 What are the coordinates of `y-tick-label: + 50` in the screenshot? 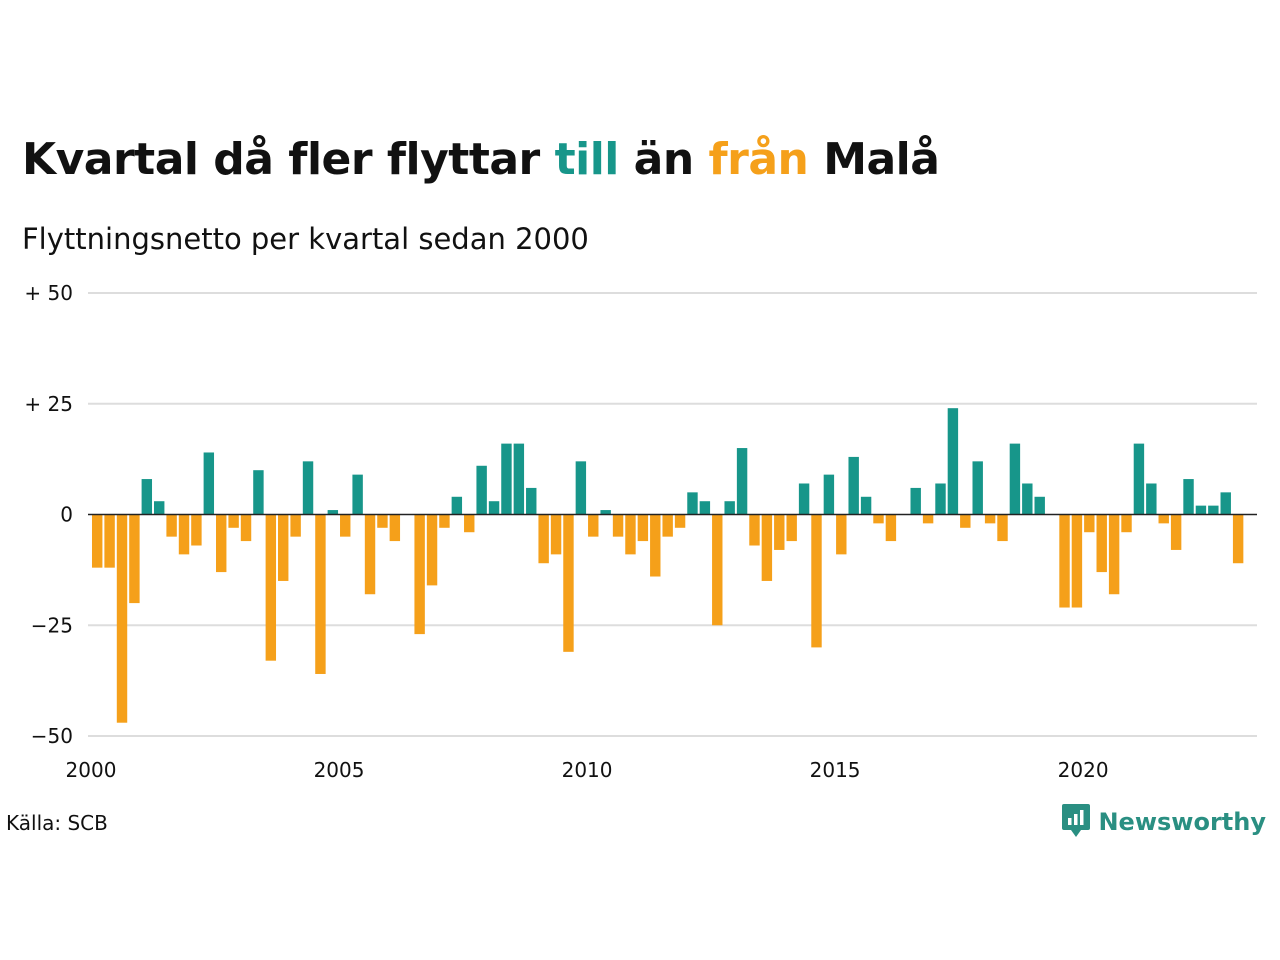 It's located at (48, 293).